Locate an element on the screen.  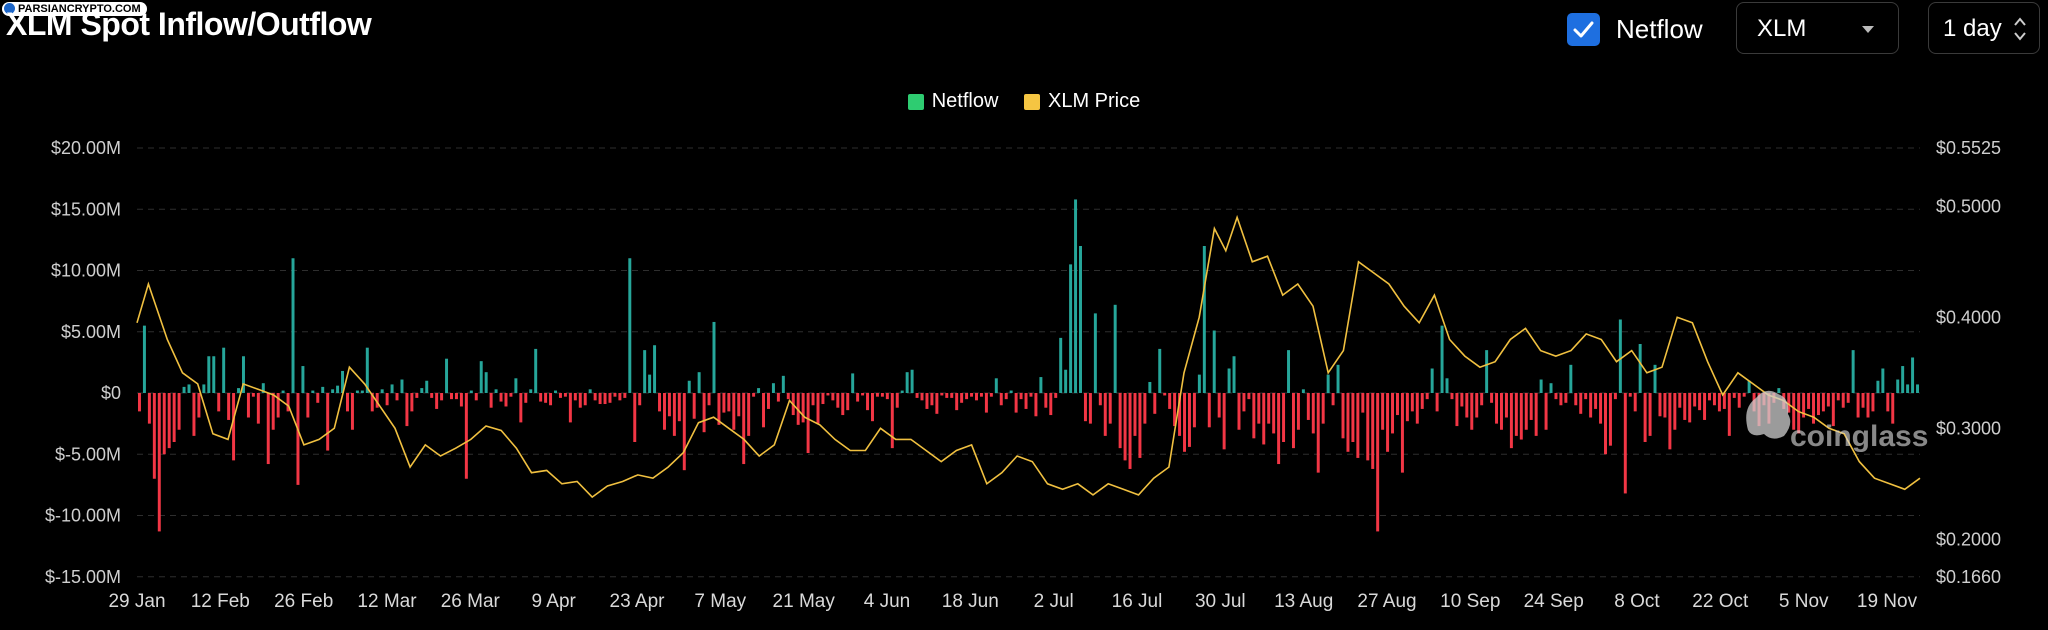
netflow-checkbox-label: Netflow is located at coordinates (1659, 29).